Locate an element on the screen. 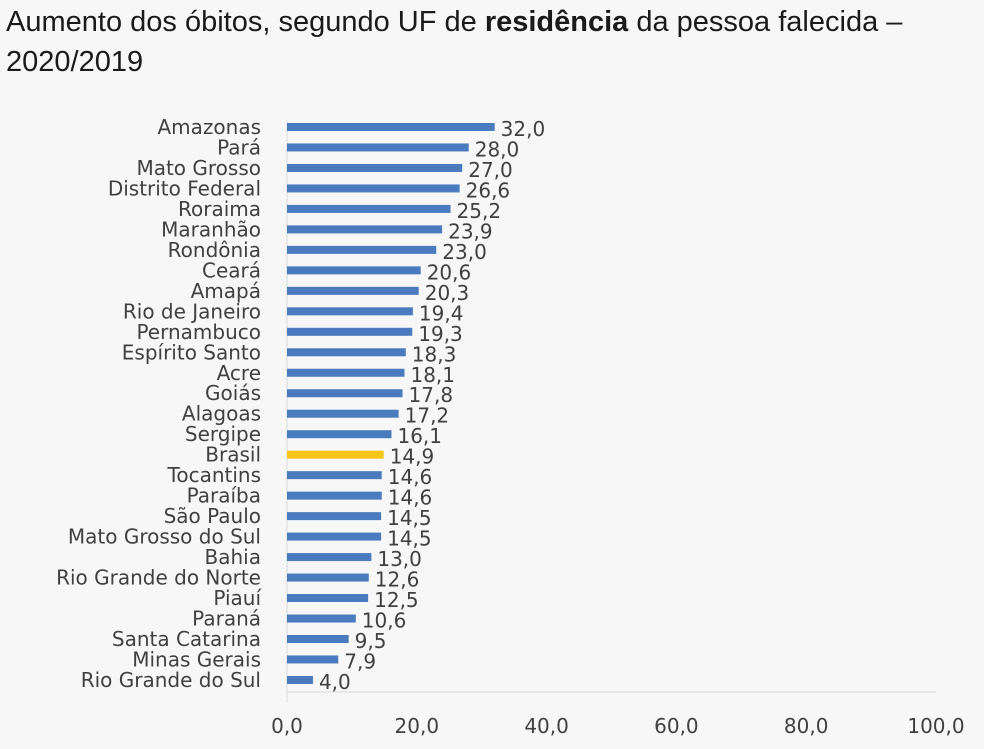 The image size is (984, 749). category-label: Brasil is located at coordinates (233, 455).